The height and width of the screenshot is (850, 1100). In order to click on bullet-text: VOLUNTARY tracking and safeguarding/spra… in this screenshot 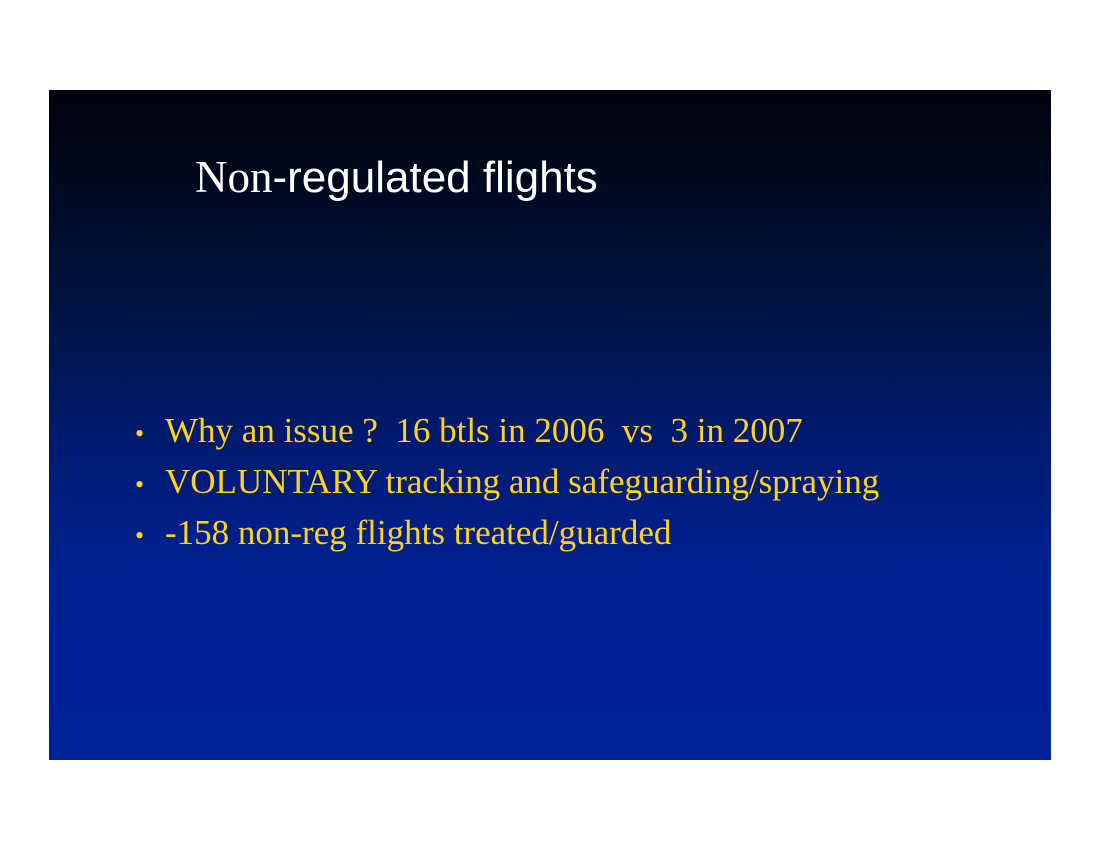, I will do `click(522, 481)`.